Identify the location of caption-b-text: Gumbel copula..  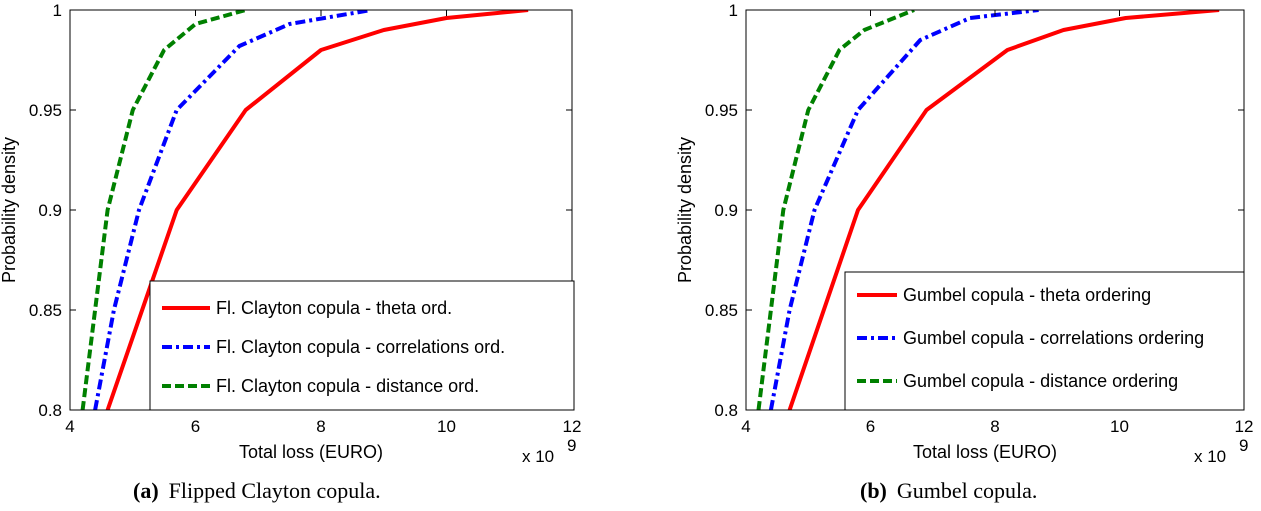
(967, 490).